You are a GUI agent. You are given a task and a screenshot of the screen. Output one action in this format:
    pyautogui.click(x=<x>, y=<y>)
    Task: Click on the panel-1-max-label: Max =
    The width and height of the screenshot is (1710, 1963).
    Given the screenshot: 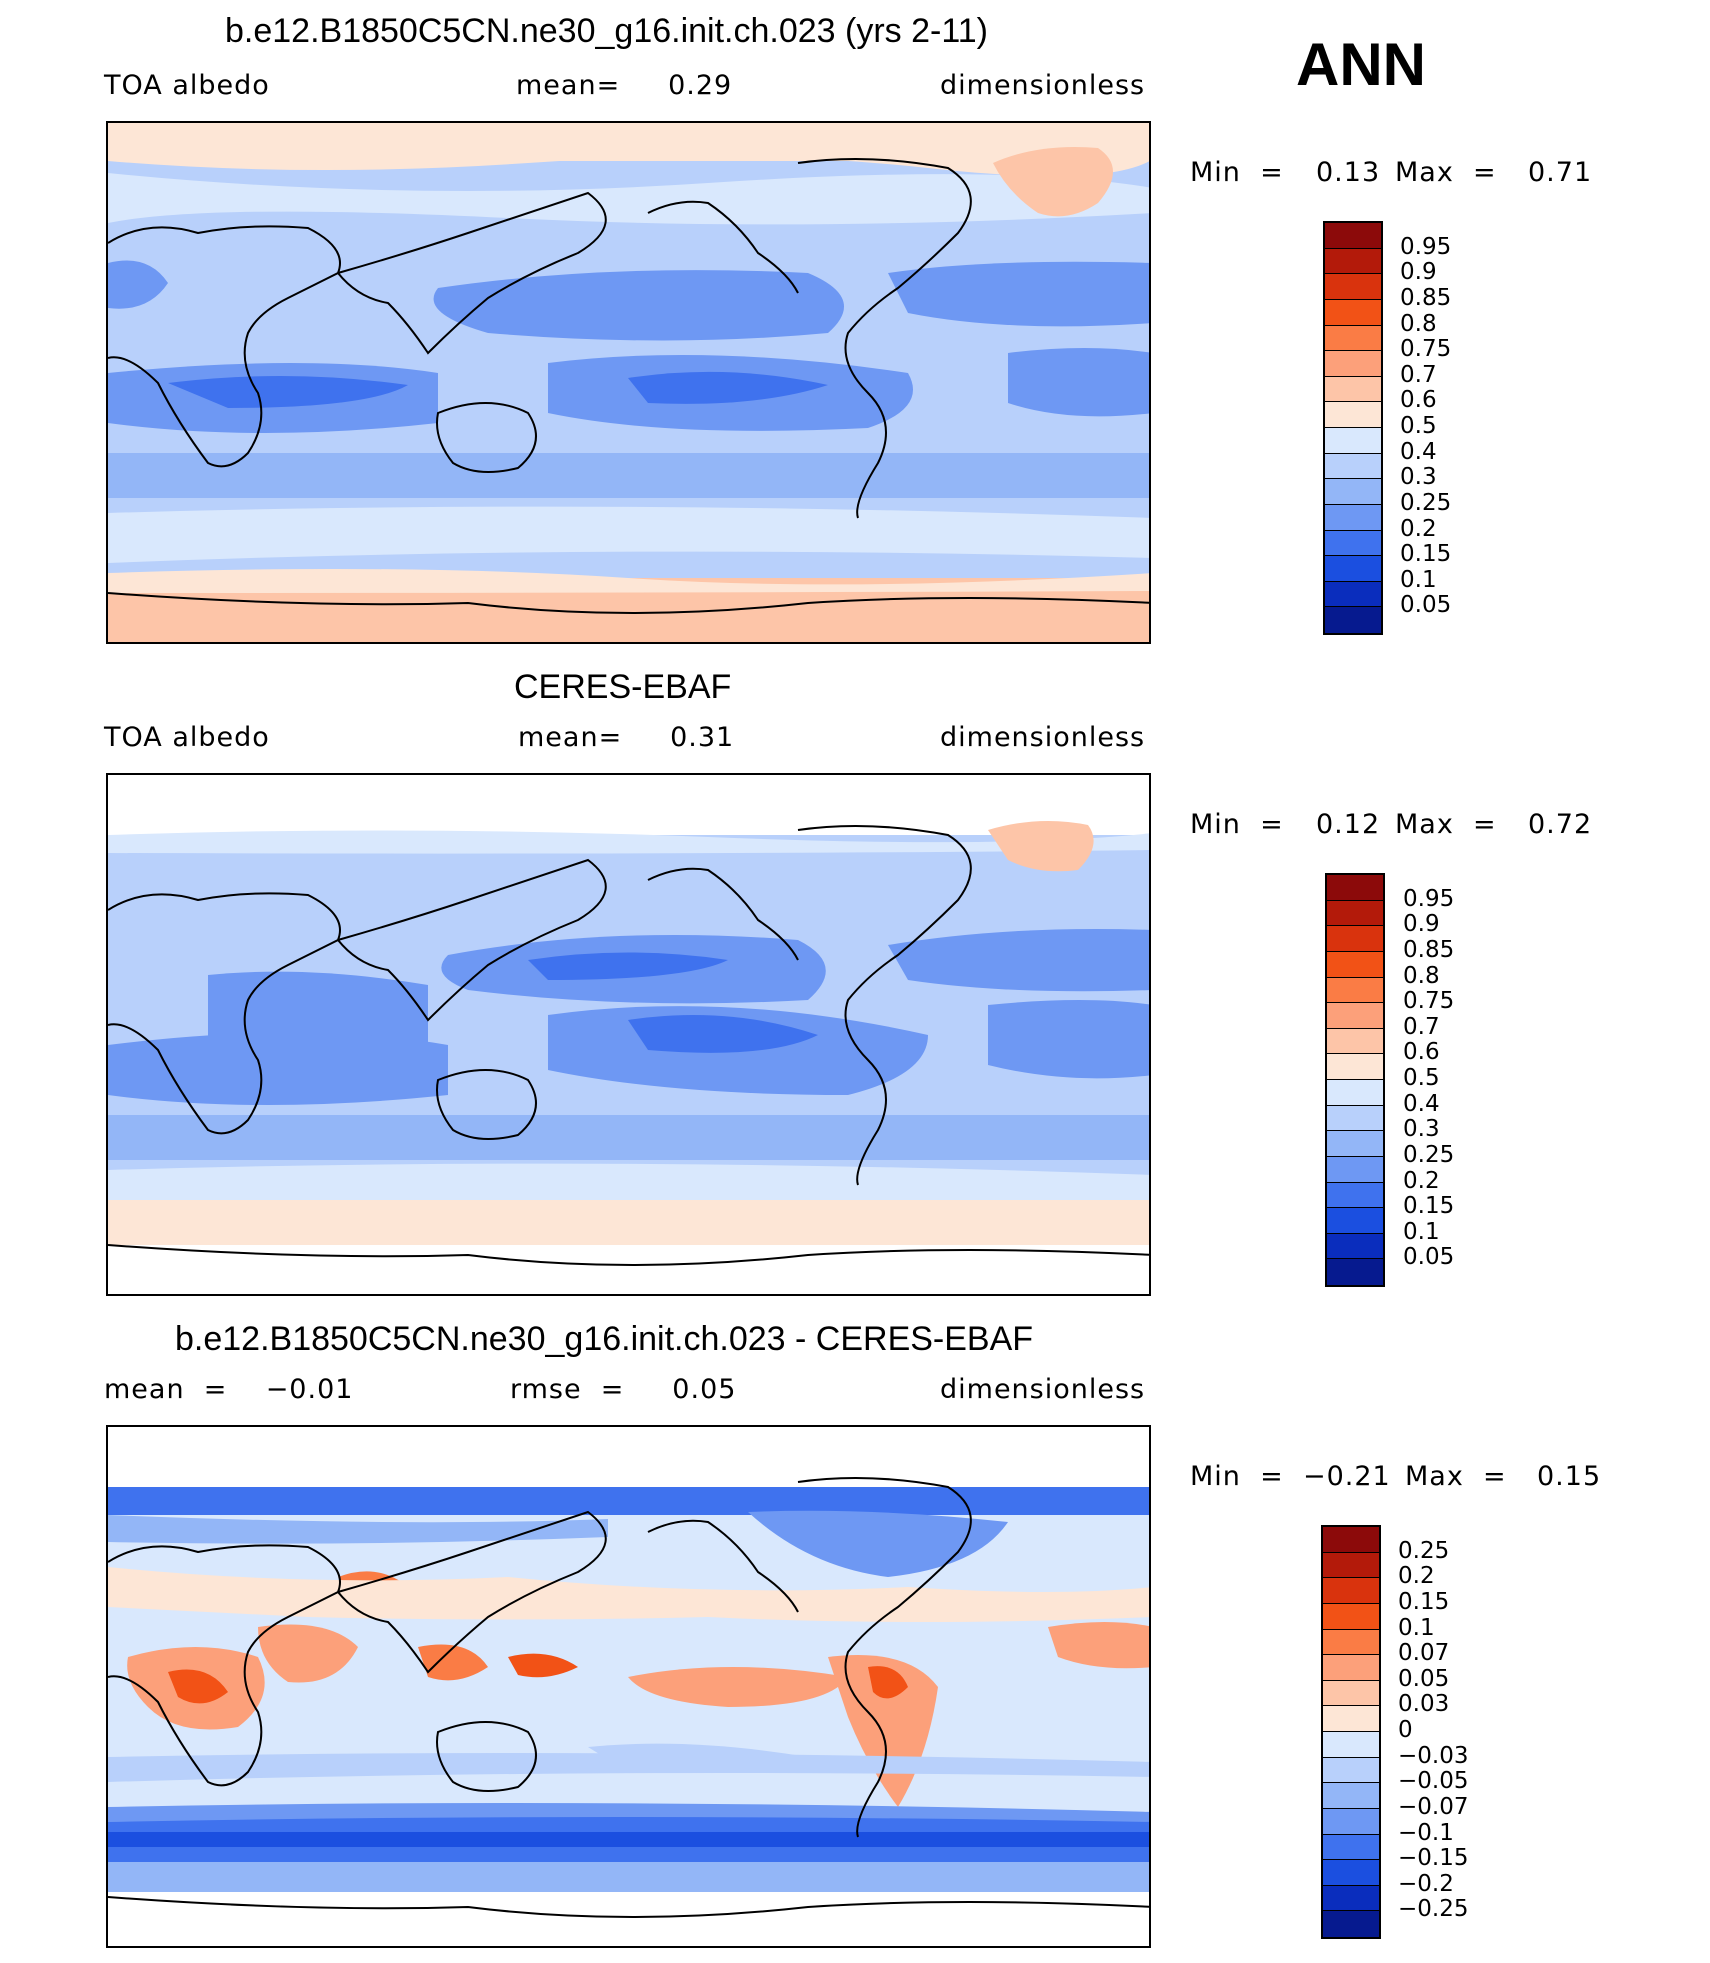 What is the action you would take?
    pyautogui.click(x=1446, y=172)
    